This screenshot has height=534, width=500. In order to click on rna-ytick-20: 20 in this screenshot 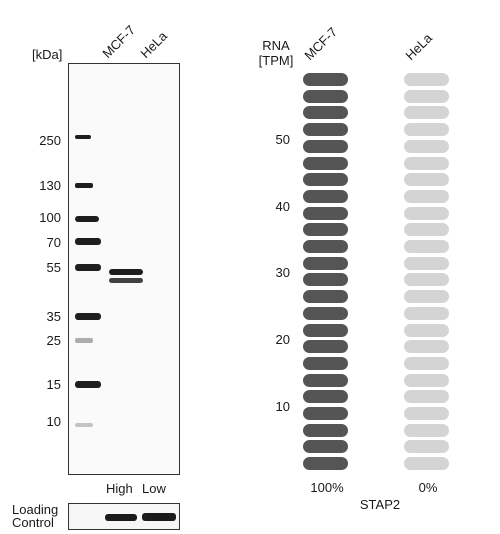, I will do `click(282, 339)`.